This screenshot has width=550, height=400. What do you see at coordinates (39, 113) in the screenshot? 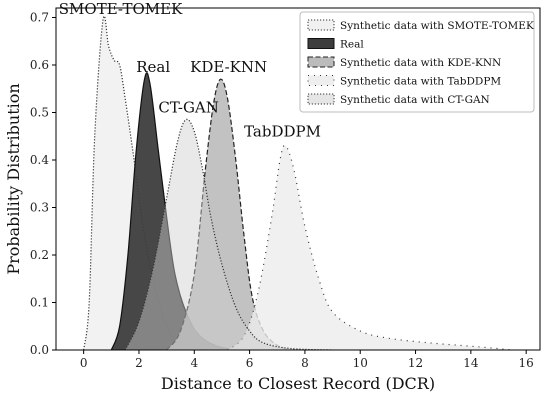
I see `y-tick-label: 0.5` at bounding box center [39, 113].